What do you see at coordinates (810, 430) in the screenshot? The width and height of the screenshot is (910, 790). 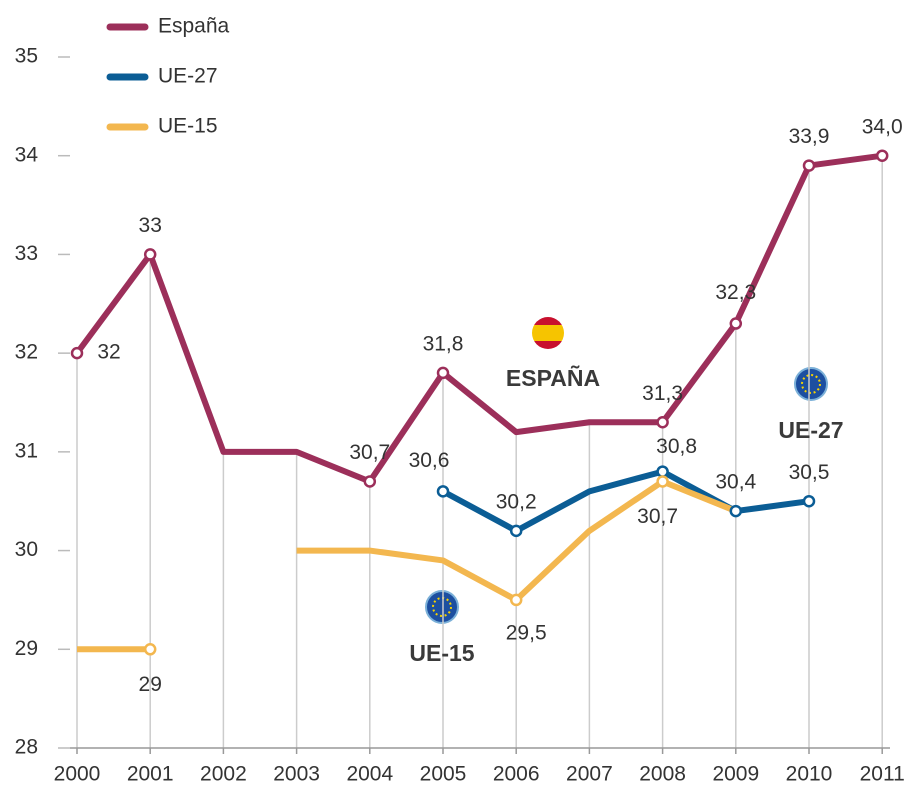 I see `annotation: UE-27` at bounding box center [810, 430].